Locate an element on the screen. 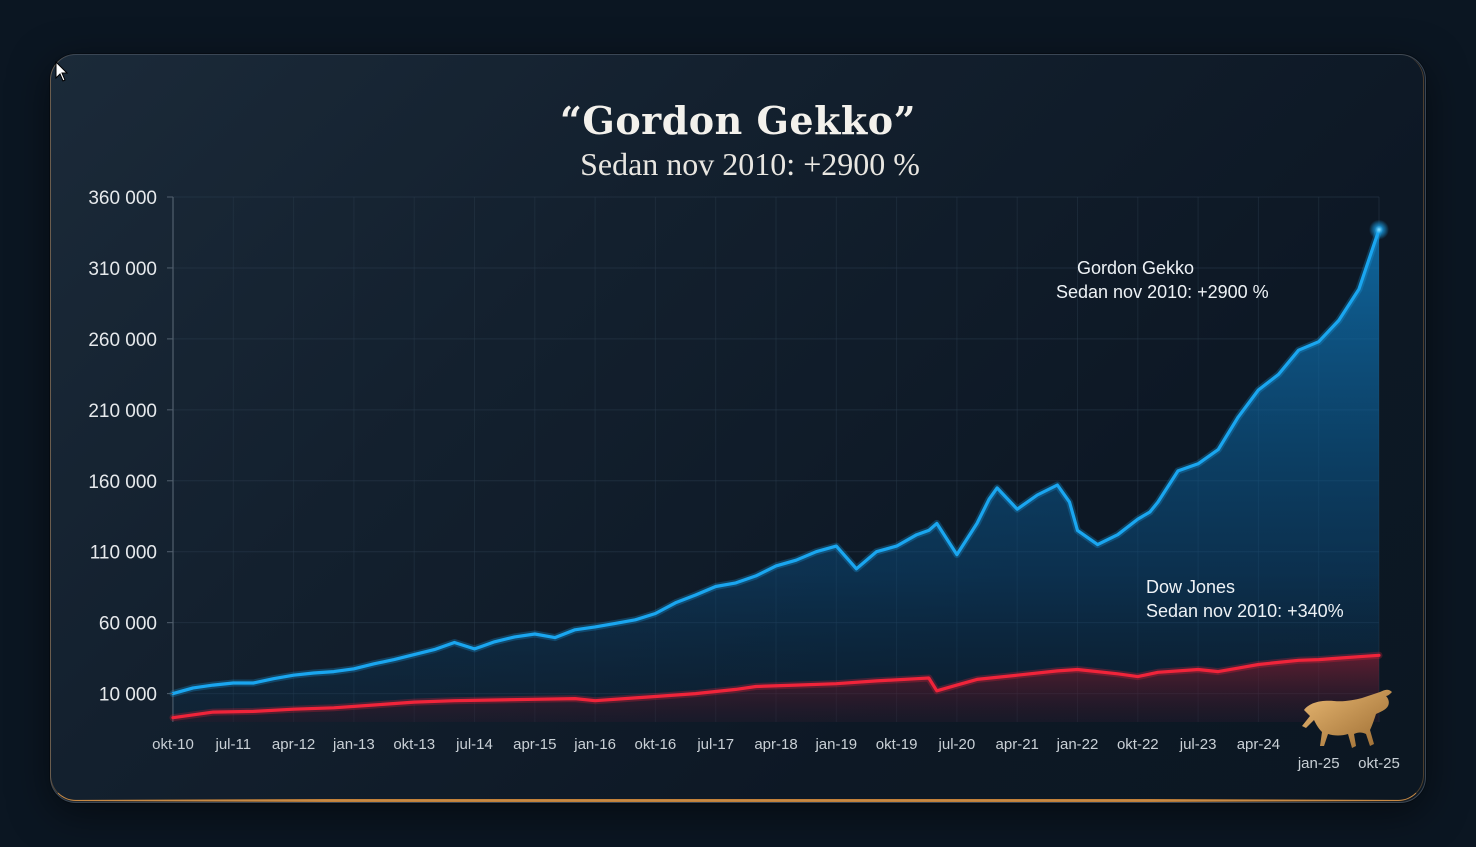  x-tick-label: jul-17 is located at coordinates (715, 744).